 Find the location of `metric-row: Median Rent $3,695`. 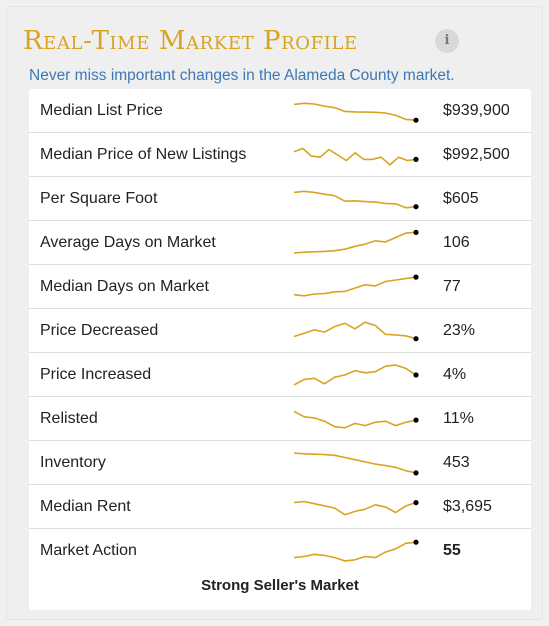

metric-row: Median Rent $3,695 is located at coordinates (280, 507).